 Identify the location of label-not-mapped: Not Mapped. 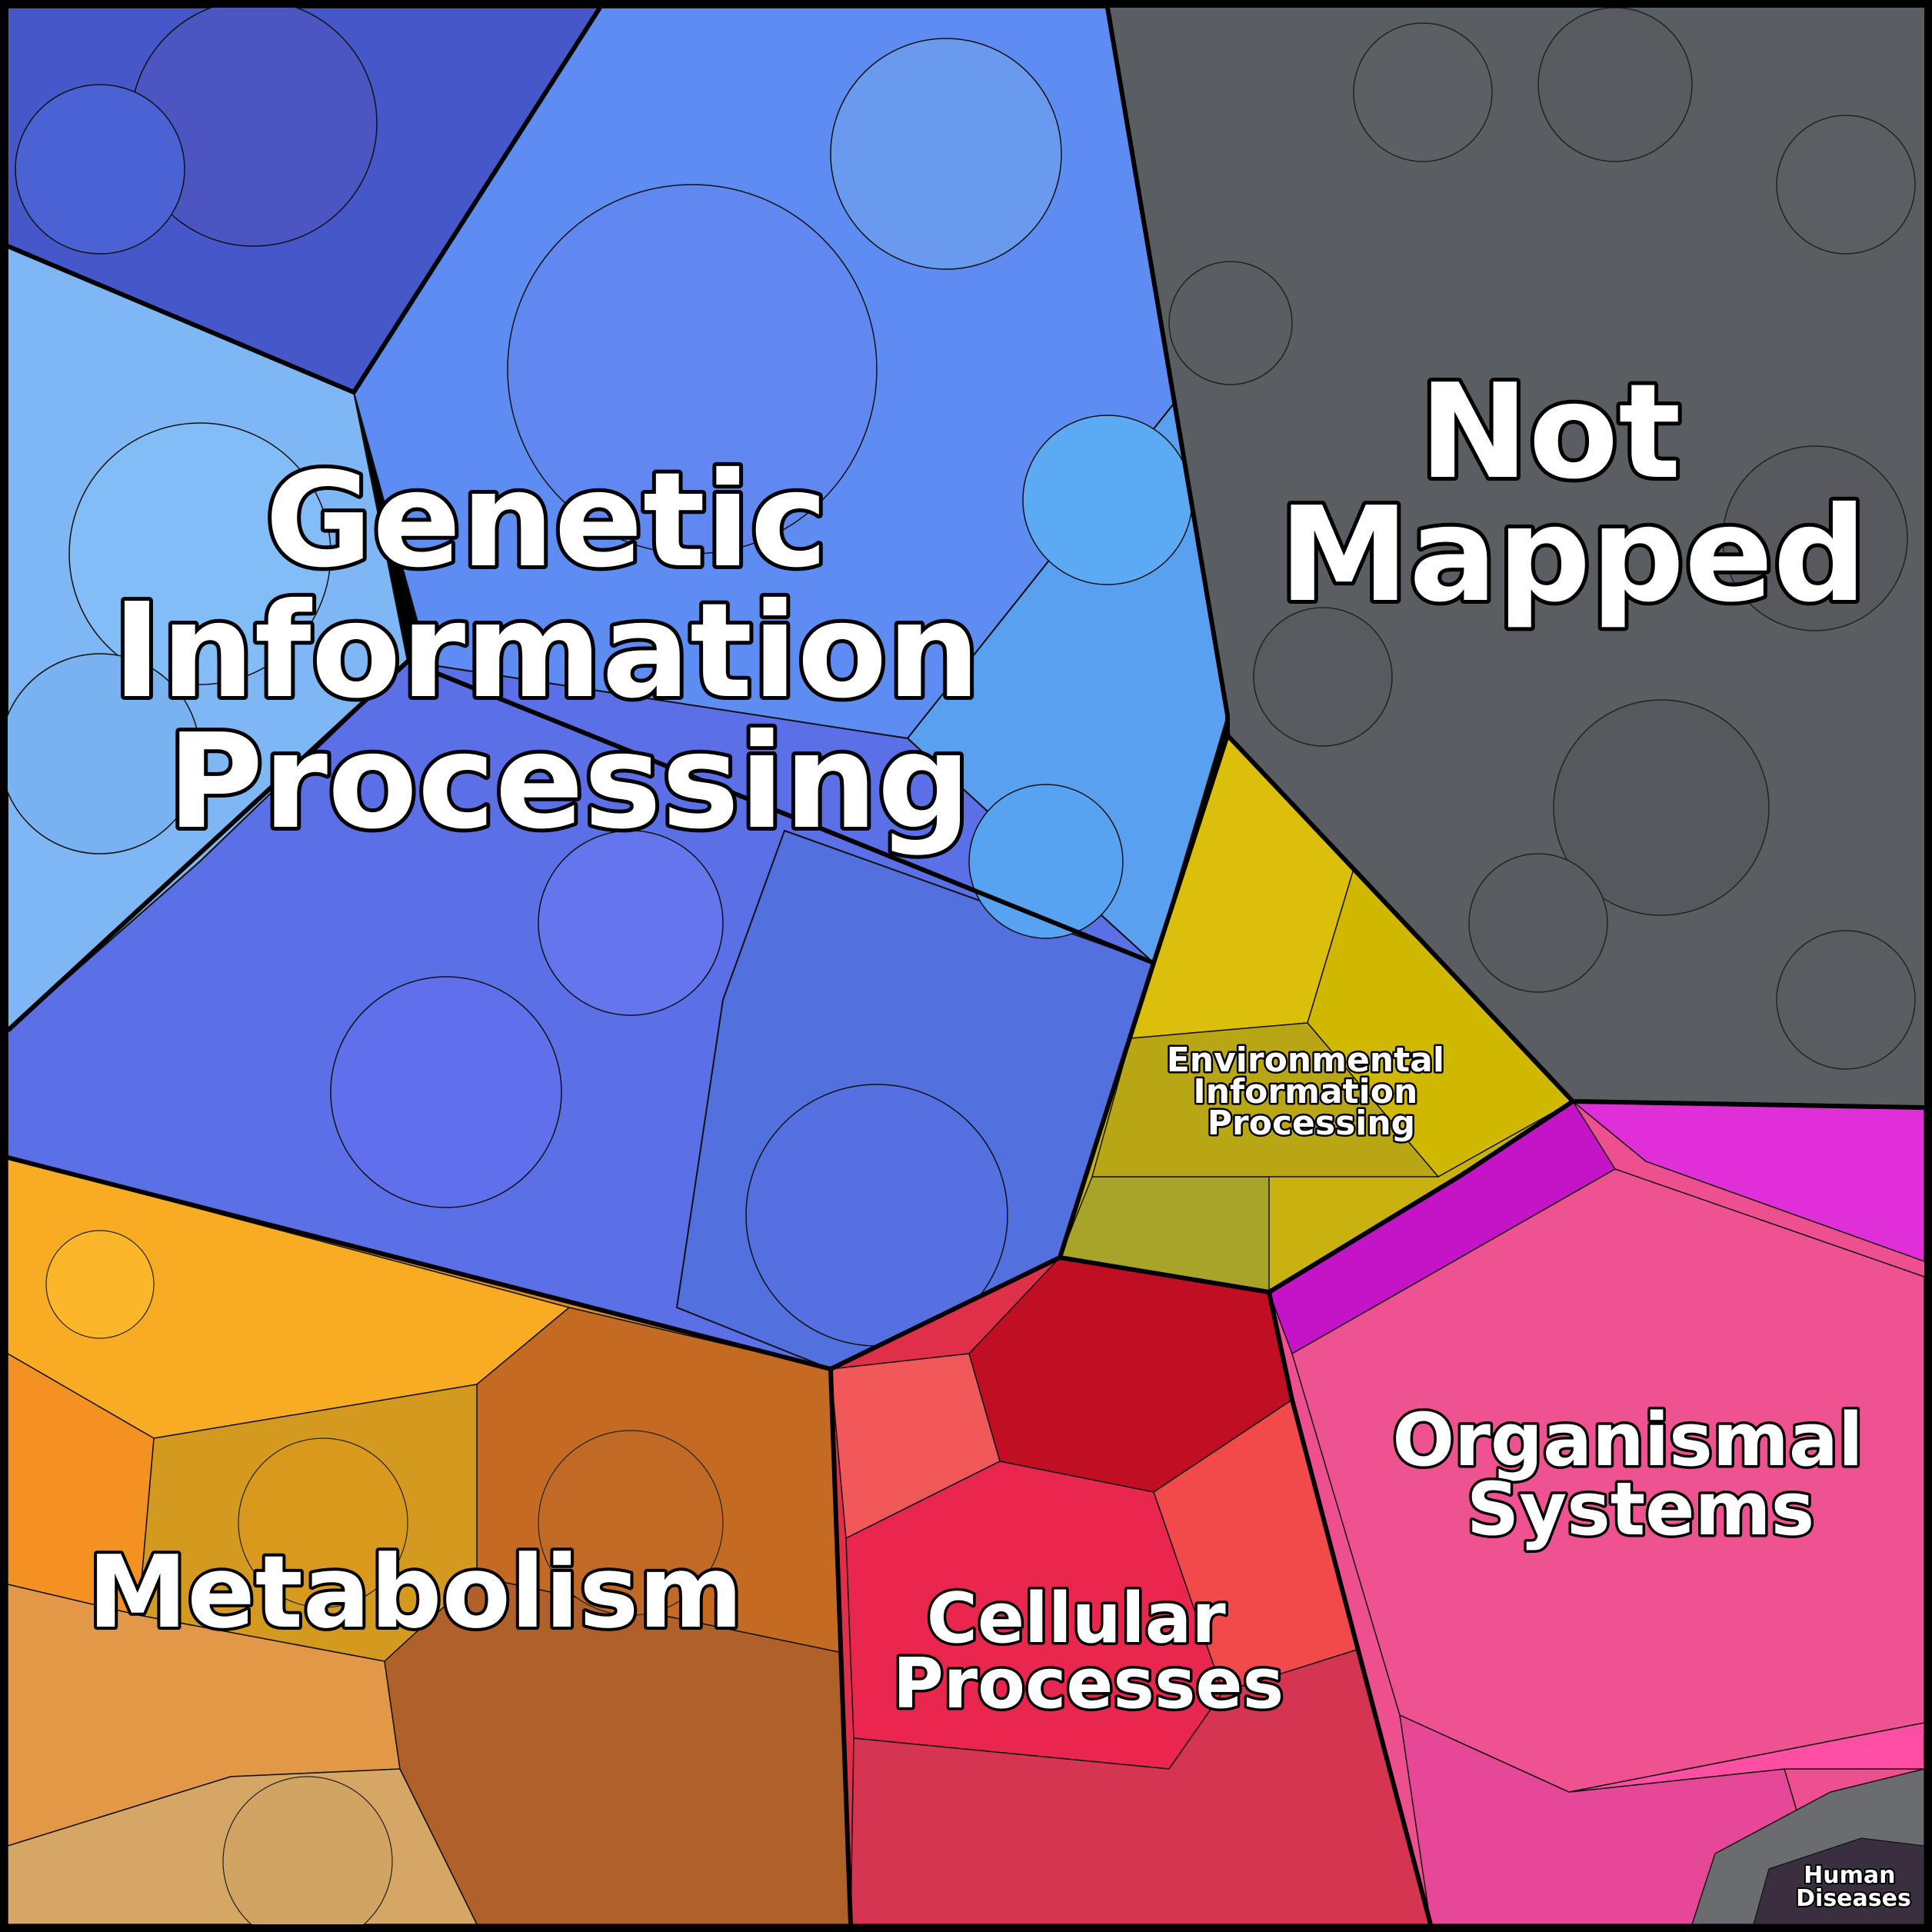
(1573, 493).